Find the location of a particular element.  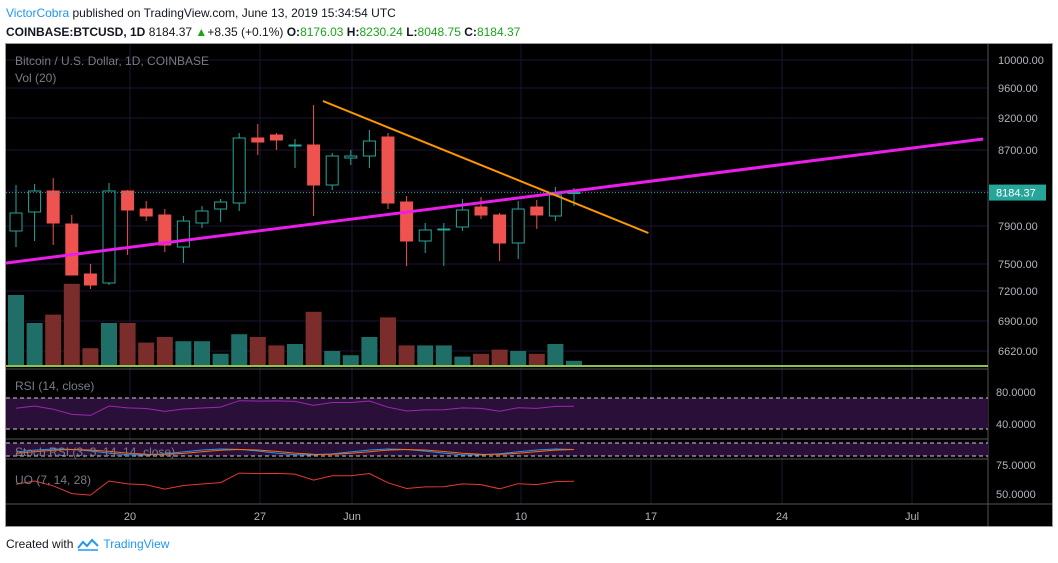

last-price-tag-text: 8184.37 is located at coordinates (1016, 194).